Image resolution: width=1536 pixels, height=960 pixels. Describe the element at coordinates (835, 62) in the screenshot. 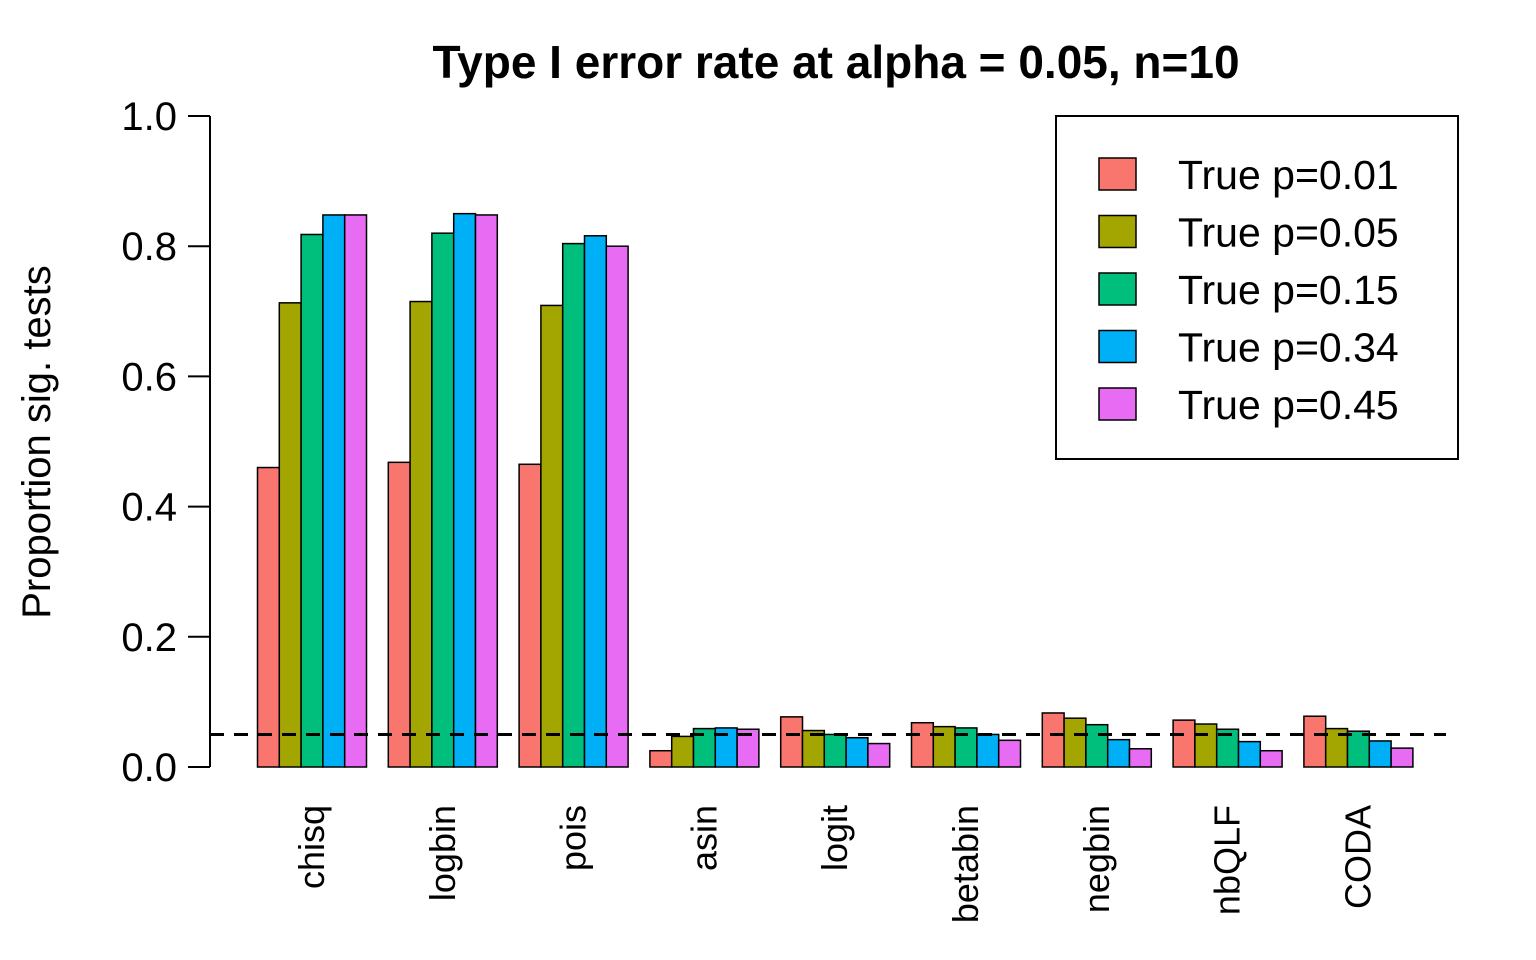

I see `chart-title: Type I error rate at alpha = 0.05, n=10` at that location.